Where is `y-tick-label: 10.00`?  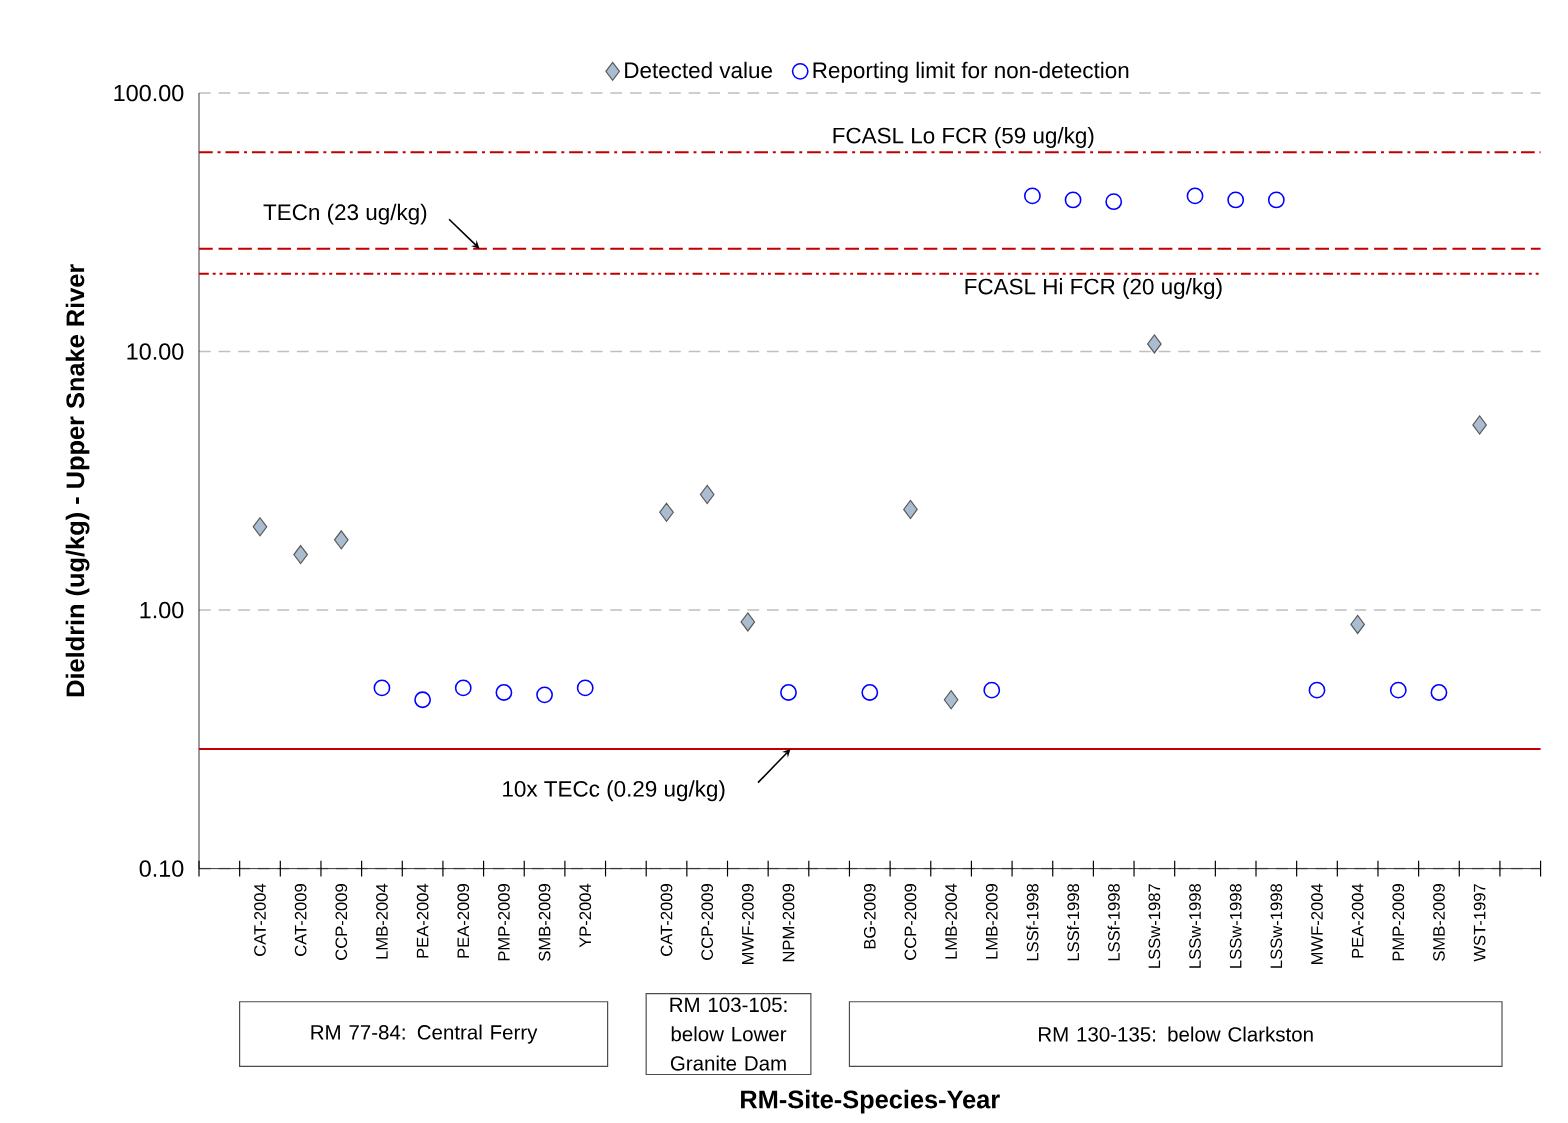
y-tick-label: 10.00 is located at coordinates (155, 351).